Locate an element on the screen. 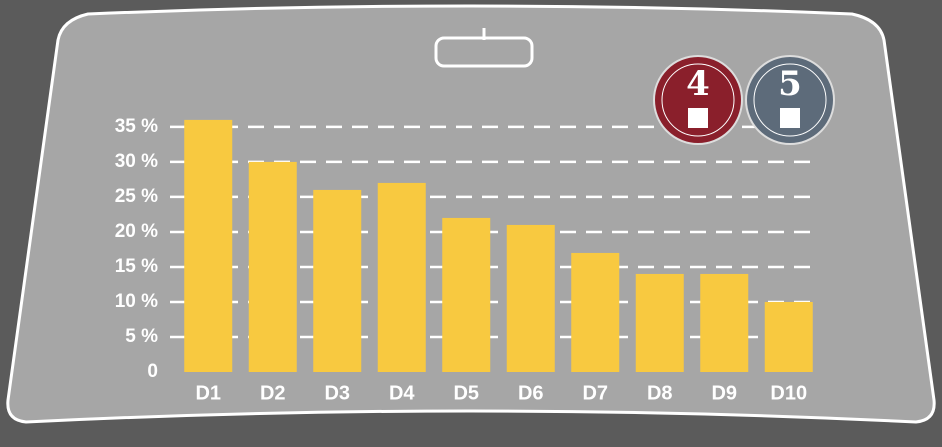 Image resolution: width=942 pixels, height=447 pixels. x-tick-label: D5 is located at coordinates (466, 393).